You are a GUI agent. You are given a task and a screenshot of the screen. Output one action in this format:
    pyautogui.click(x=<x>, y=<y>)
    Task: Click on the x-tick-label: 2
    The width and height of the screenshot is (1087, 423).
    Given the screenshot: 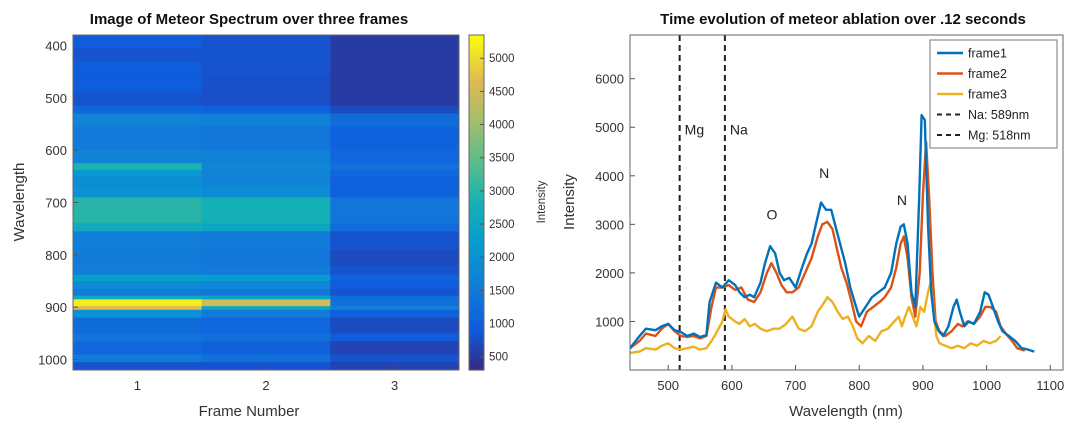 What is the action you would take?
    pyautogui.click(x=265, y=385)
    